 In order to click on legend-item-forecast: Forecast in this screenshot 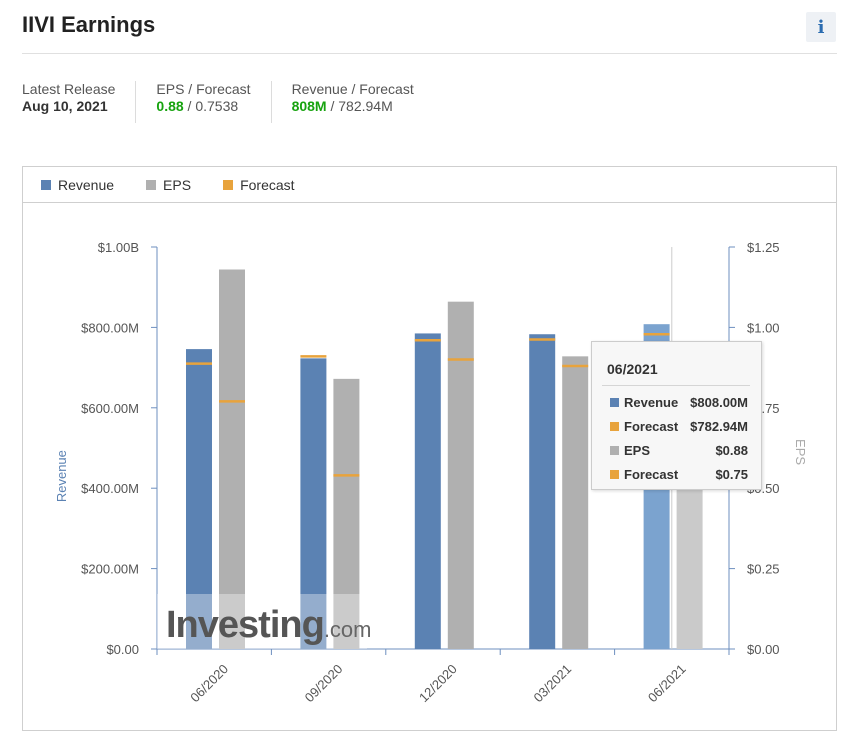, I will do `click(259, 184)`.